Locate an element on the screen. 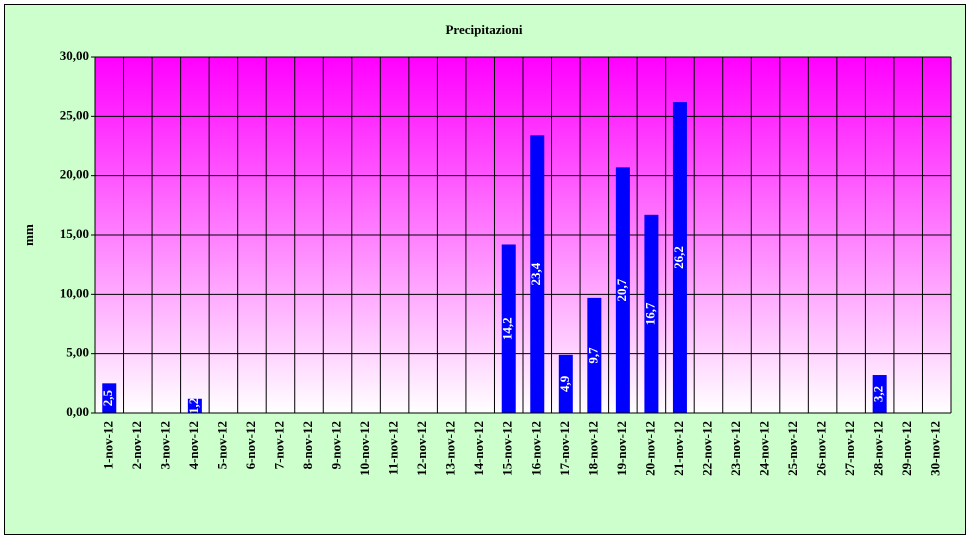 Image resolution: width=970 pixels, height=539 pixels. value-label: 14,2 is located at coordinates (507, 328).